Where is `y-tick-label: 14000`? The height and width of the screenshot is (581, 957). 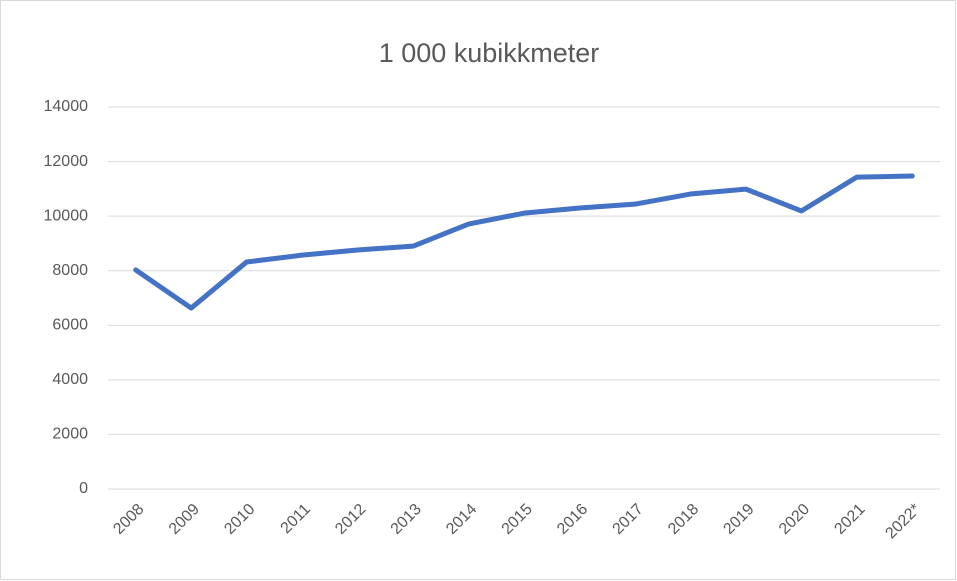
y-tick-label: 14000 is located at coordinates (66, 106).